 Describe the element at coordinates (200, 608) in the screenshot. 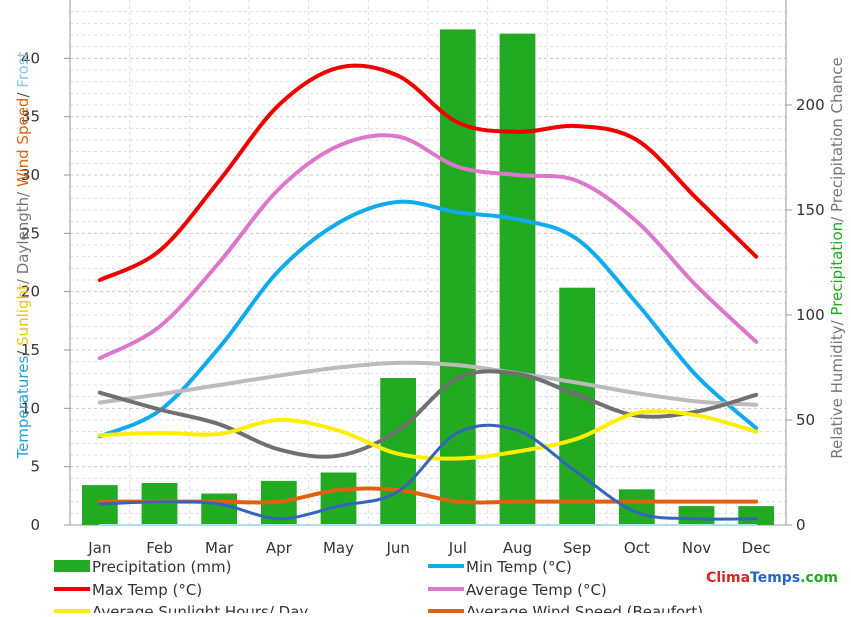

I see `legend-label: Average Sunlight Hours/ Day` at that location.